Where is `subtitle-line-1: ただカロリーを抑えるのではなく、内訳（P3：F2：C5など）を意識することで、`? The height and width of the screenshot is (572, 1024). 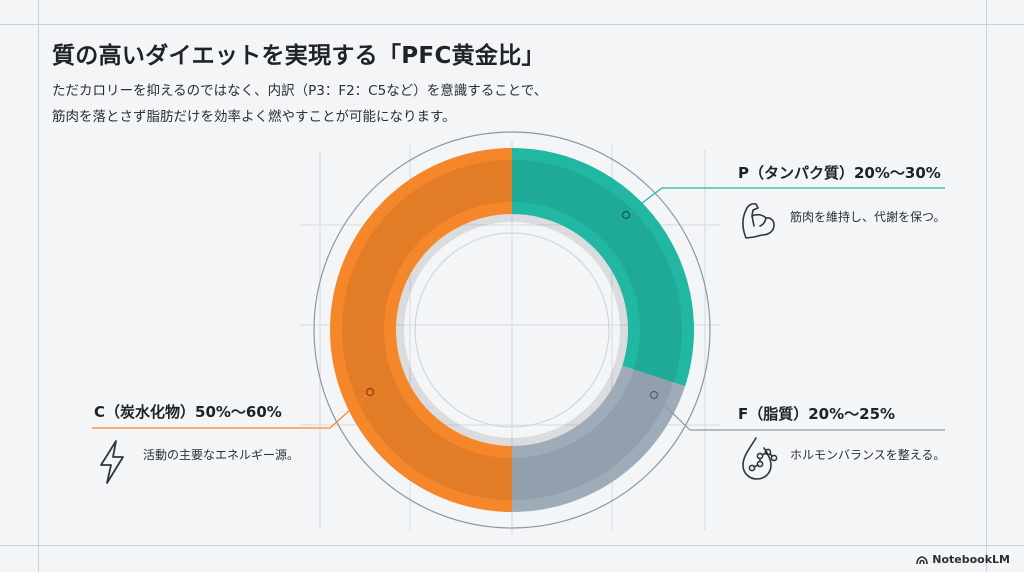
subtitle-line-1: ただカロリーを抑えるのではなく、内訳（P3：F2：C5など）を意識することで、 is located at coordinates (300, 91).